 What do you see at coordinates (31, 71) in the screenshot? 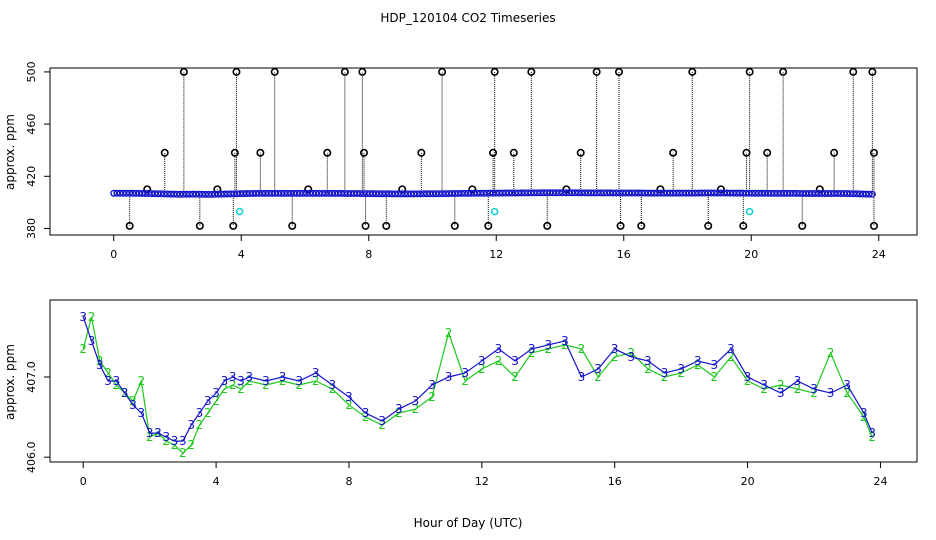
I see `top-y-tick-label: 500` at bounding box center [31, 71].